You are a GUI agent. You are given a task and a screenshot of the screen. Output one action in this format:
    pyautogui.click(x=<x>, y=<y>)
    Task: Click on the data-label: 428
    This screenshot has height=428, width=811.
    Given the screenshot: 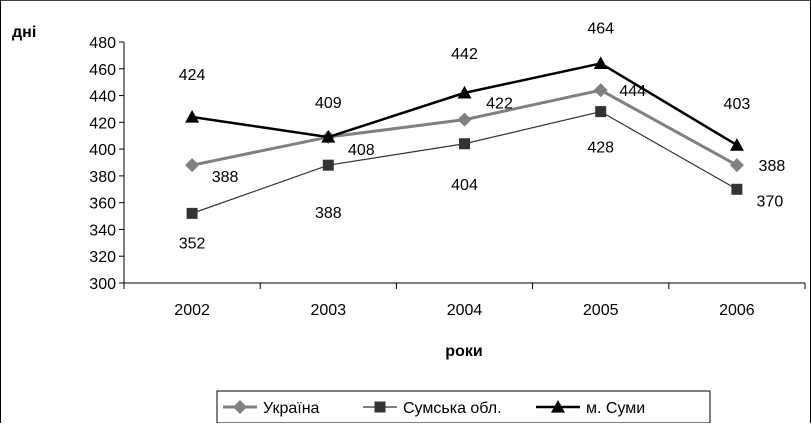 What is the action you would take?
    pyautogui.click(x=600, y=148)
    